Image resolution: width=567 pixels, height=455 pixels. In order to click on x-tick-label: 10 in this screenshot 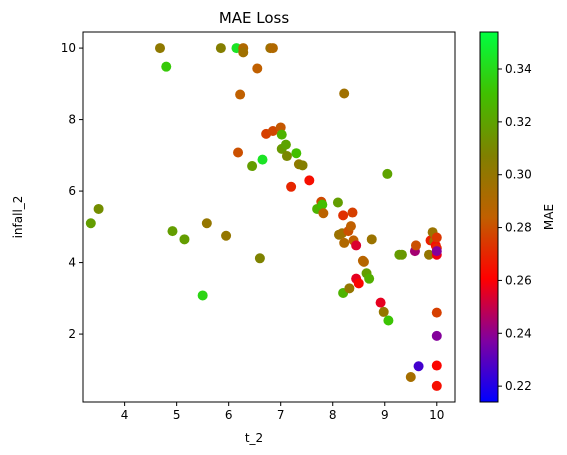, I will do `click(436, 415)`.